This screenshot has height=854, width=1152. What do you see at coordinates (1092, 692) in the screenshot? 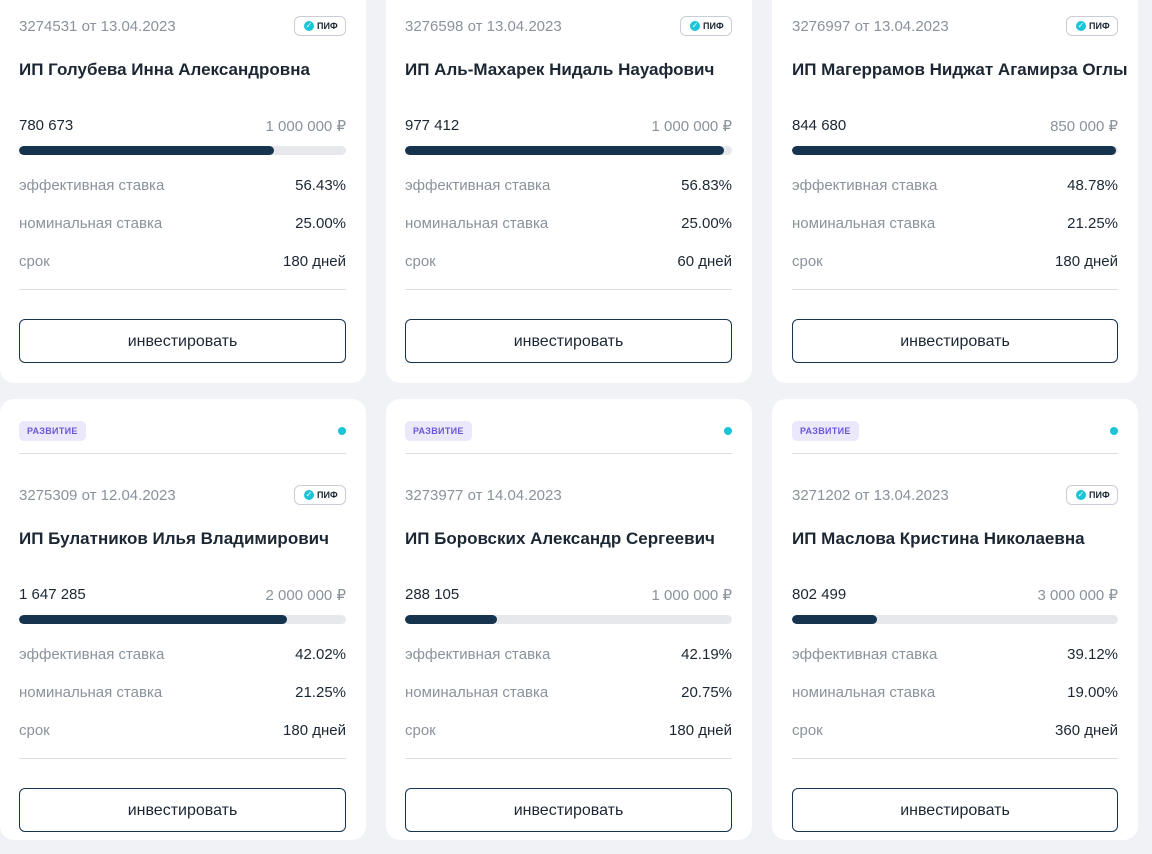
I see `nominal-rate-value: 19.00%` at bounding box center [1092, 692].